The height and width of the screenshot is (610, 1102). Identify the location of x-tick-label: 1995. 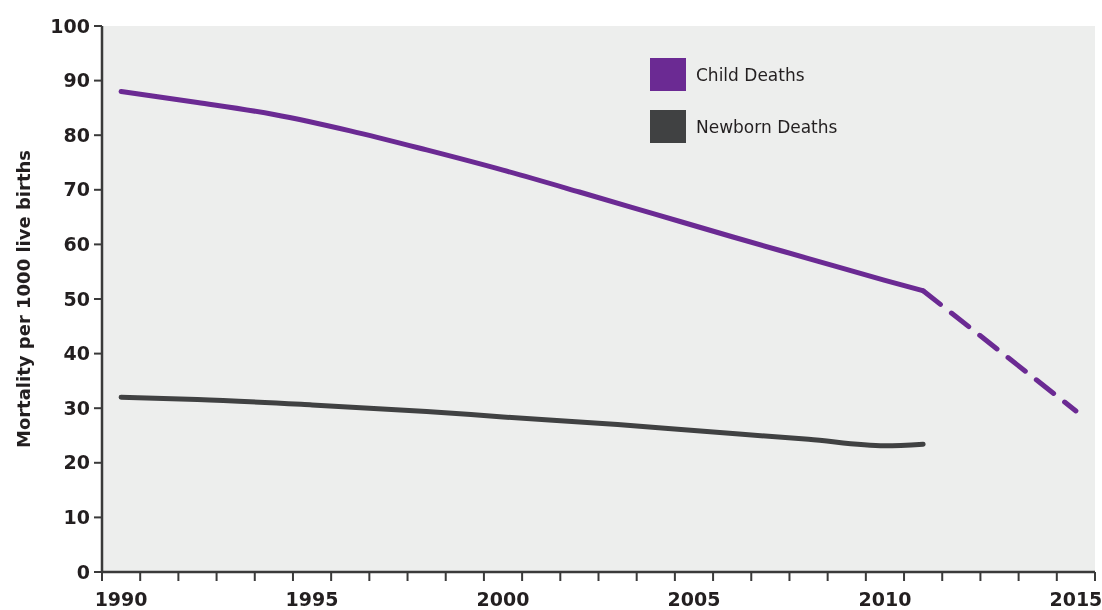
(312, 599).